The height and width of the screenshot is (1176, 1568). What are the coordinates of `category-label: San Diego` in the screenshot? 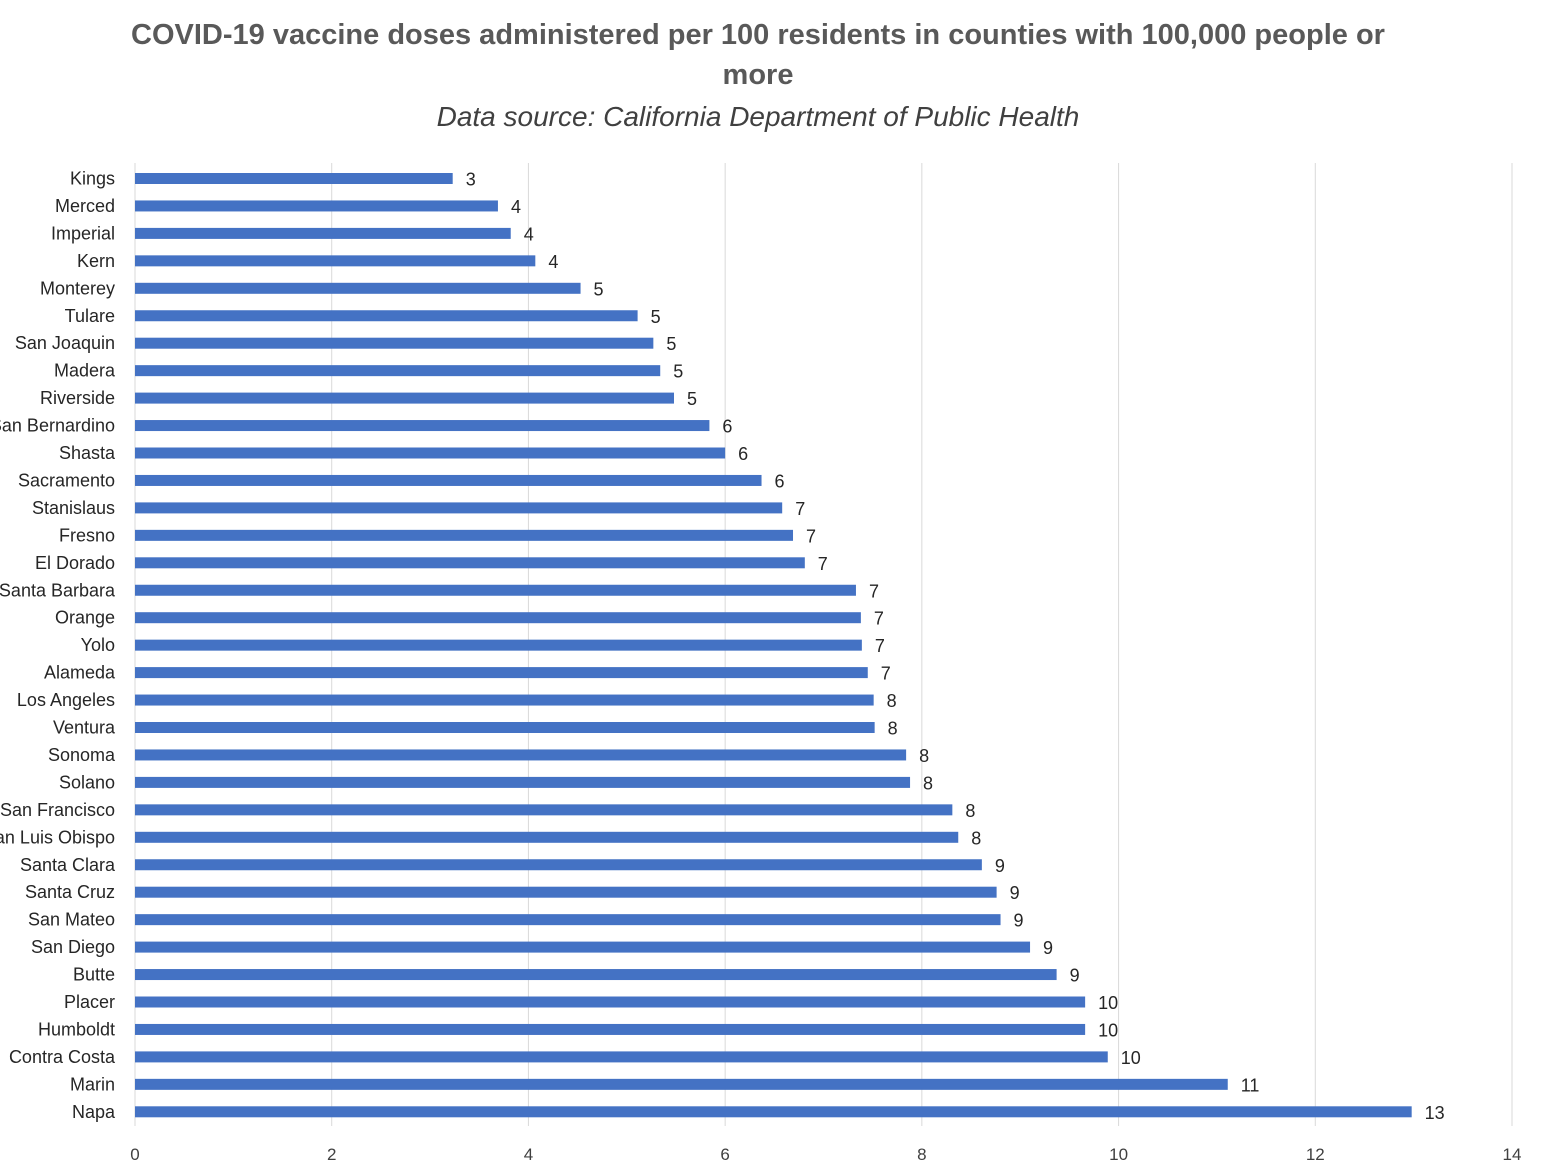 It's located at (73, 947).